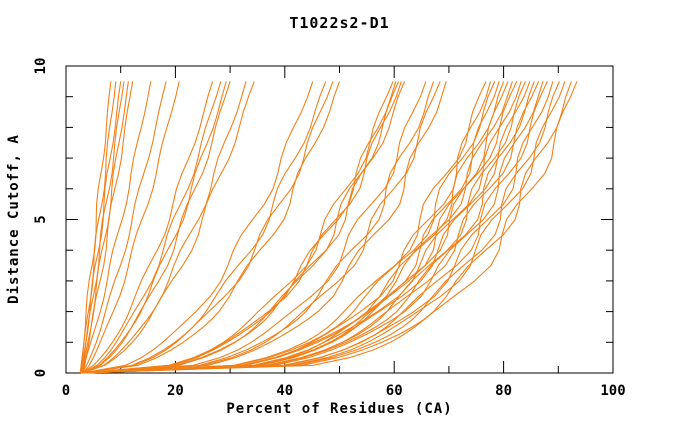 This screenshot has width=680, height=440. Describe the element at coordinates (41, 373) in the screenshot. I see `y-tick-label: 0` at that location.